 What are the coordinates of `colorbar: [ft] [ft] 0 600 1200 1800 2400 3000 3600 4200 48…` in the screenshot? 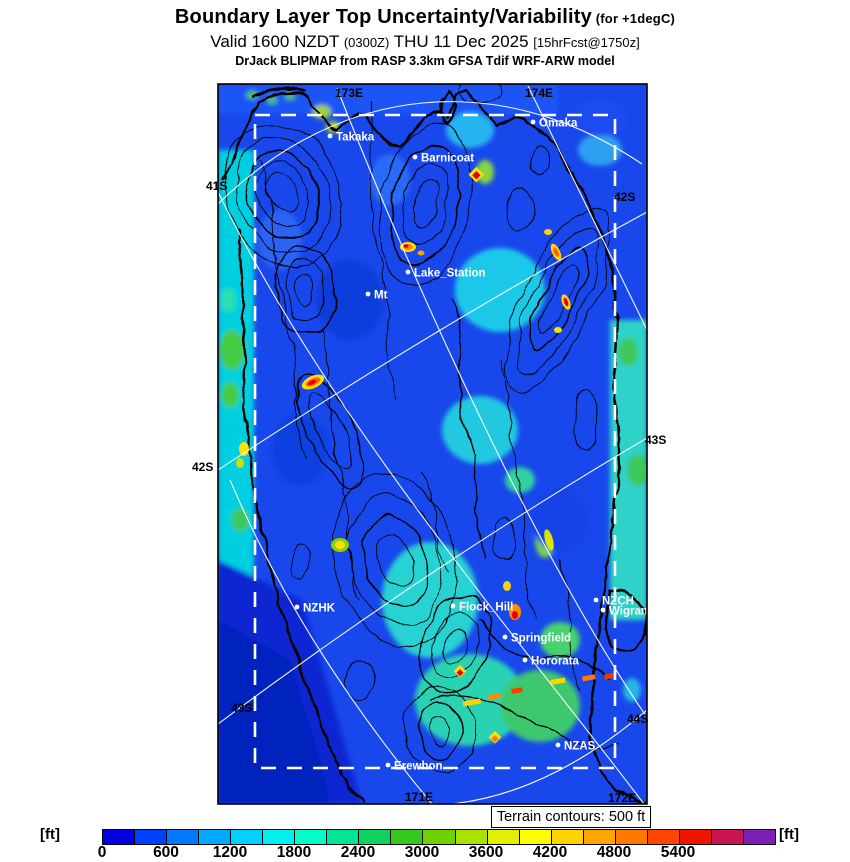 It's located at (425, 841).